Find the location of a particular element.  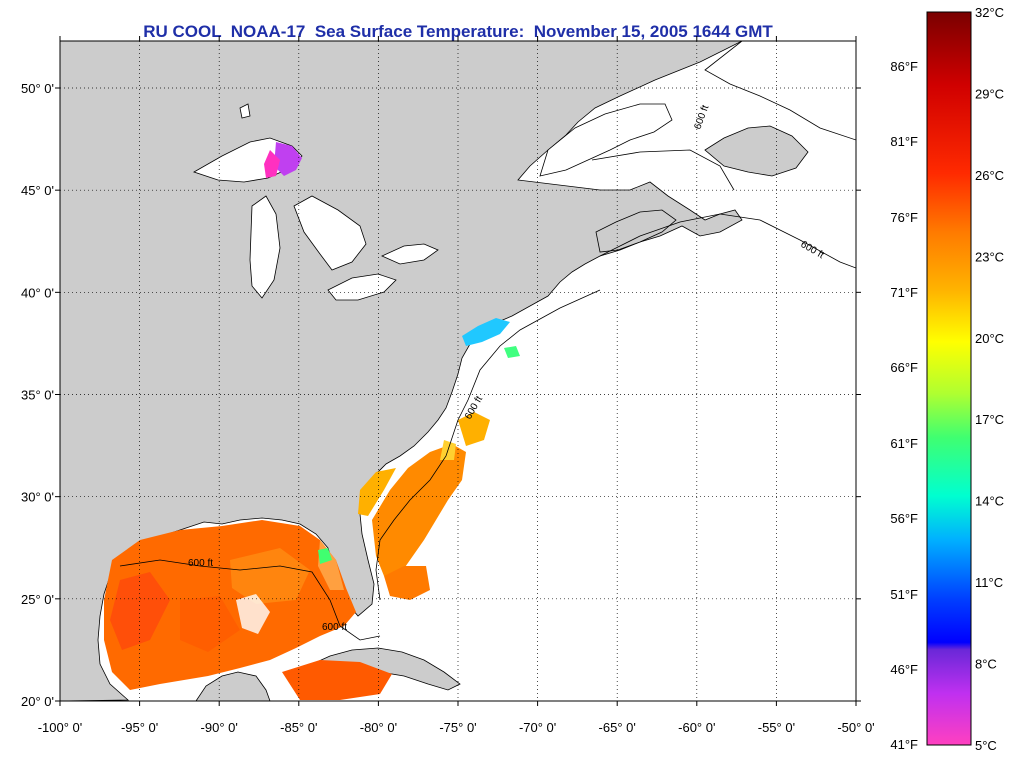

colorbar-fahrenheit-label: 71°F is located at coordinates (904, 292).